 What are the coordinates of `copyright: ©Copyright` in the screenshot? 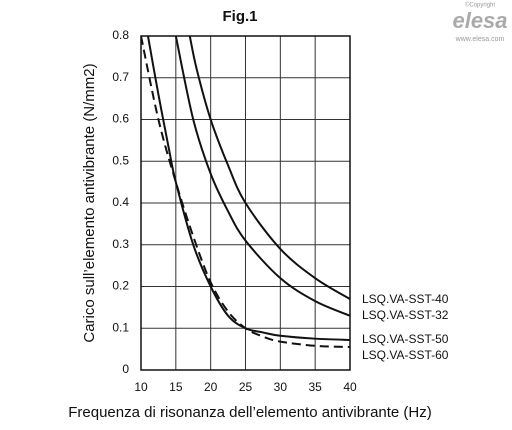 It's located at (480, 5).